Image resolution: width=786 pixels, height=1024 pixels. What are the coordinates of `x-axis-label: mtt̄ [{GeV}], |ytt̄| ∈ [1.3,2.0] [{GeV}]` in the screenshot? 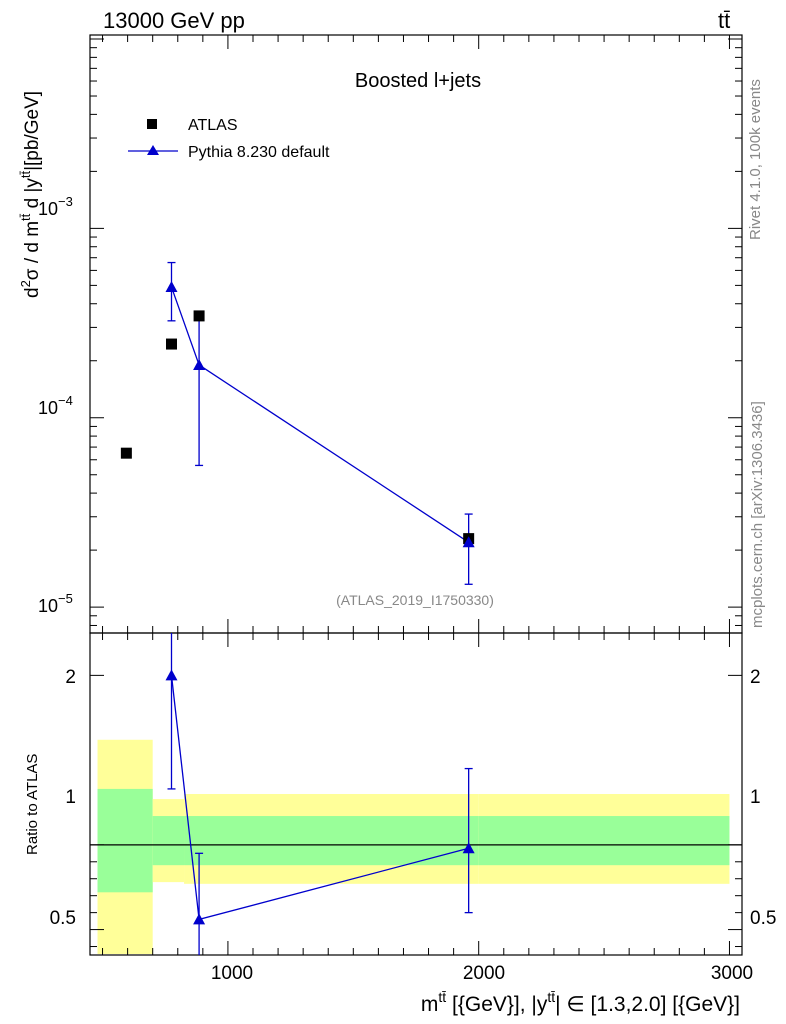 It's located at (580, 1002).